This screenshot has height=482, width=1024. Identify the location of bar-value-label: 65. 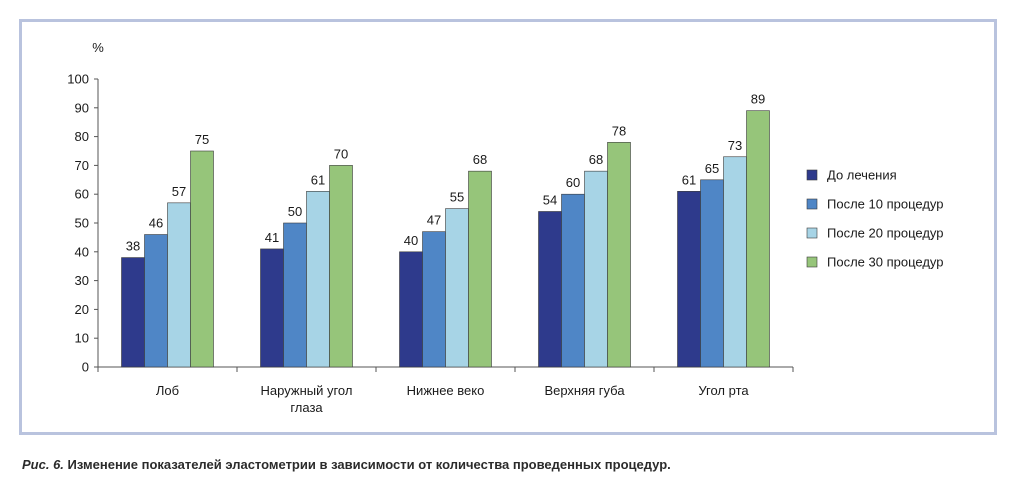
(712, 168).